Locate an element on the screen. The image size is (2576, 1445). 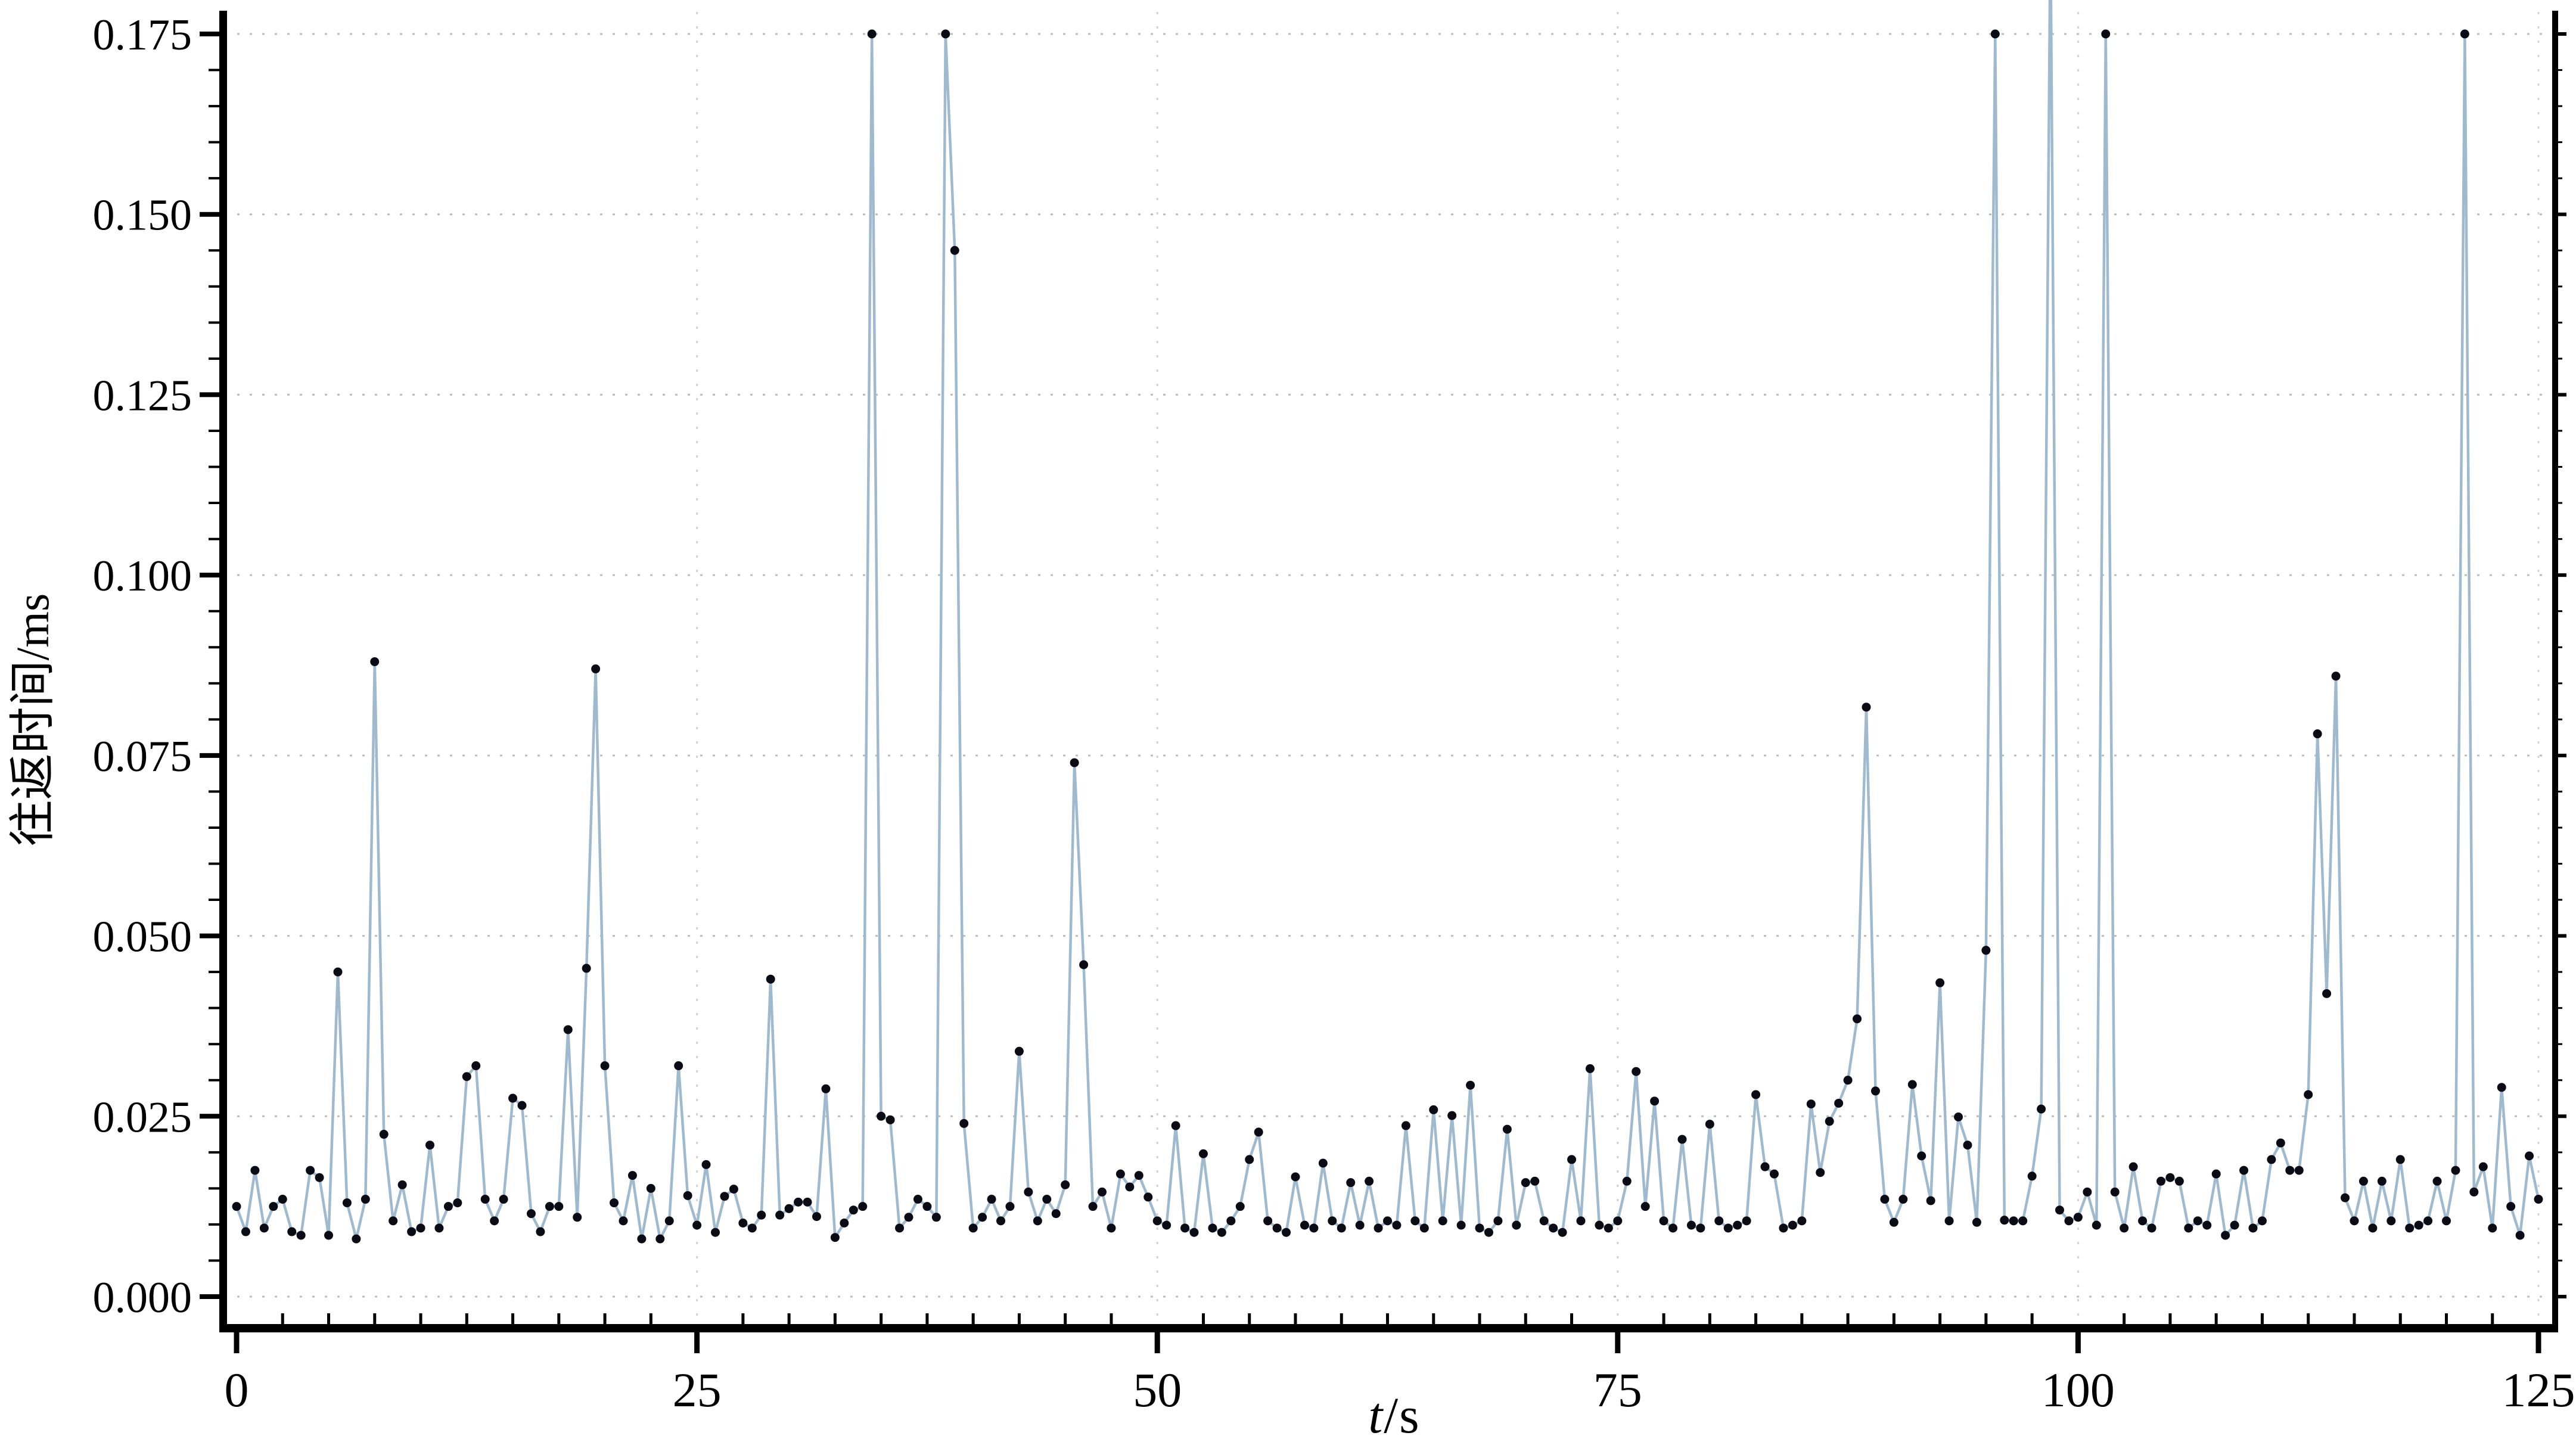
svg-text: 0.050 is located at coordinates (142, 937).